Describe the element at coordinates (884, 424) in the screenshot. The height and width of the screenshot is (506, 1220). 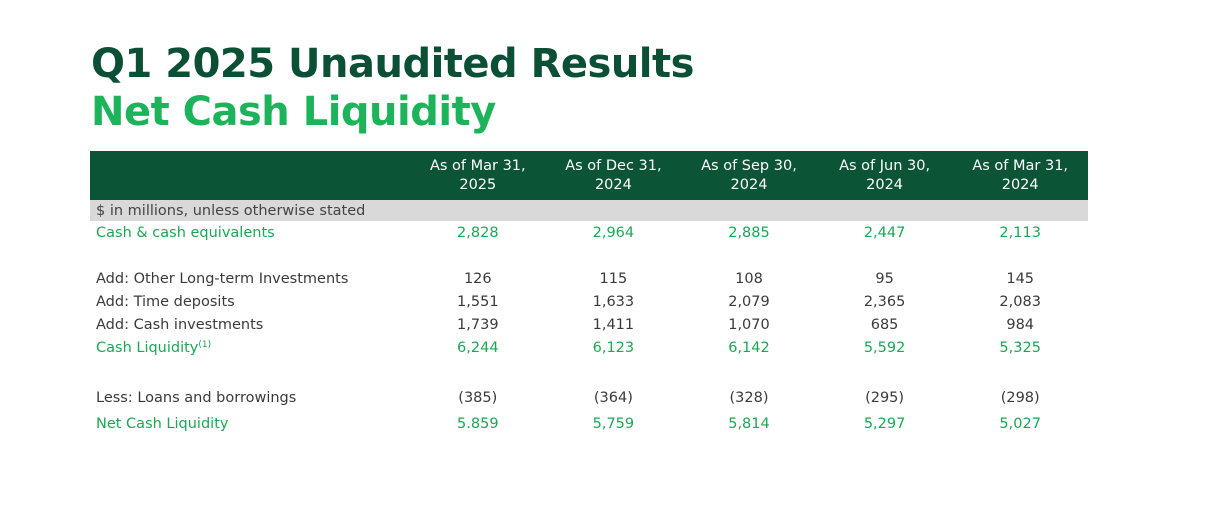
I see `table-cell: 5,297` at that location.